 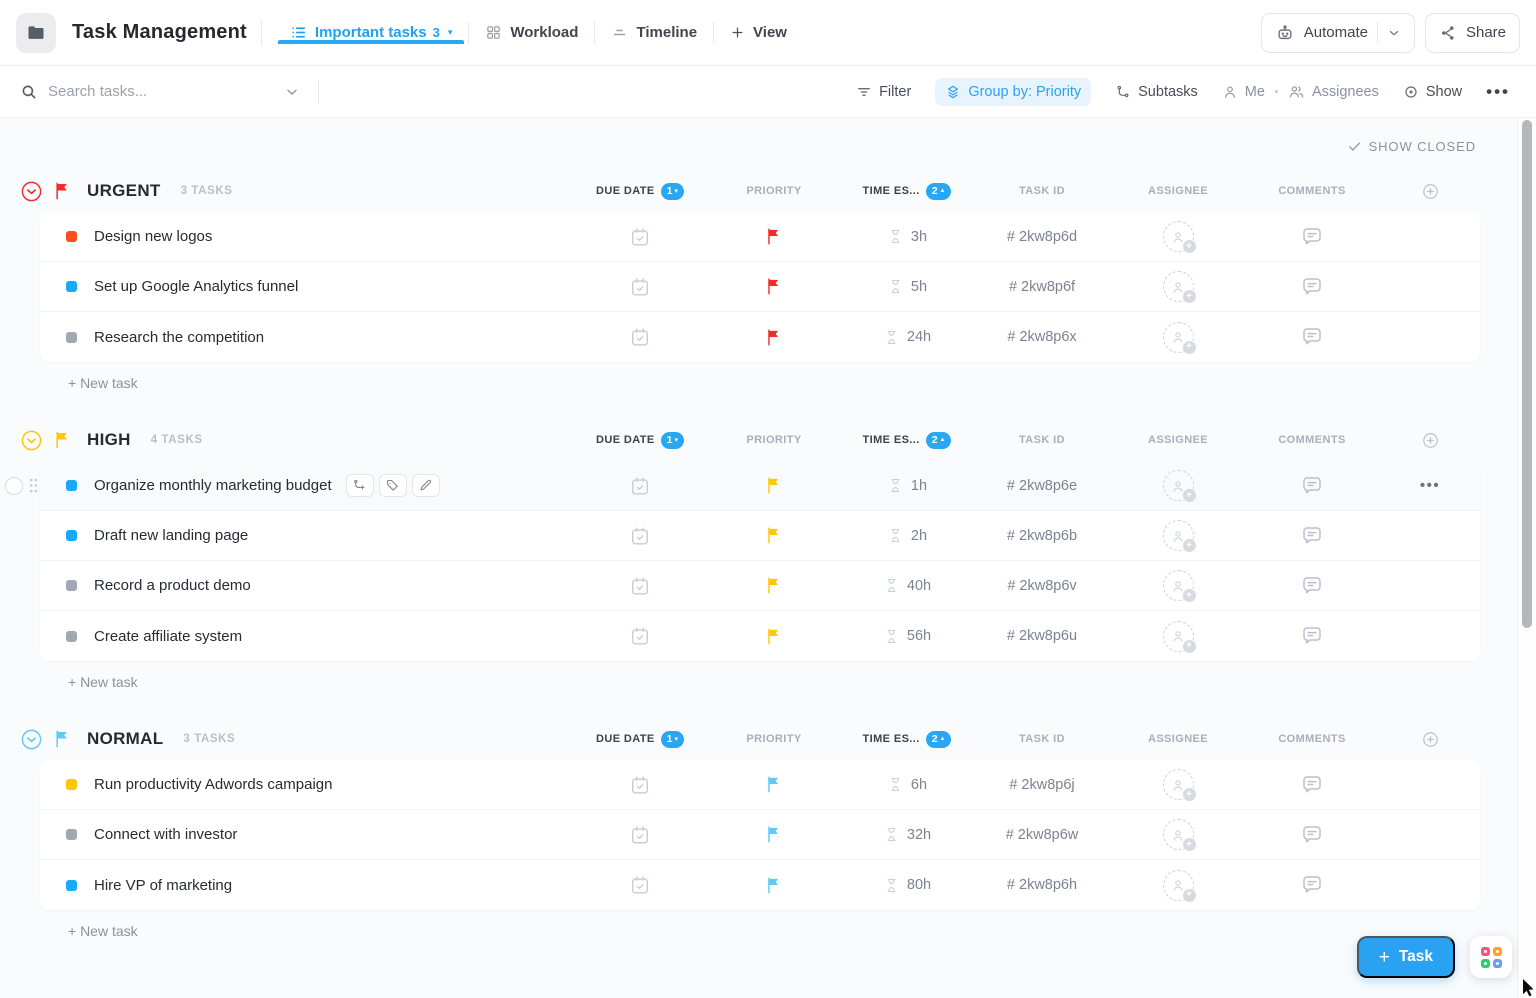 I want to click on tab-workload: Workload, so click(x=531, y=33).